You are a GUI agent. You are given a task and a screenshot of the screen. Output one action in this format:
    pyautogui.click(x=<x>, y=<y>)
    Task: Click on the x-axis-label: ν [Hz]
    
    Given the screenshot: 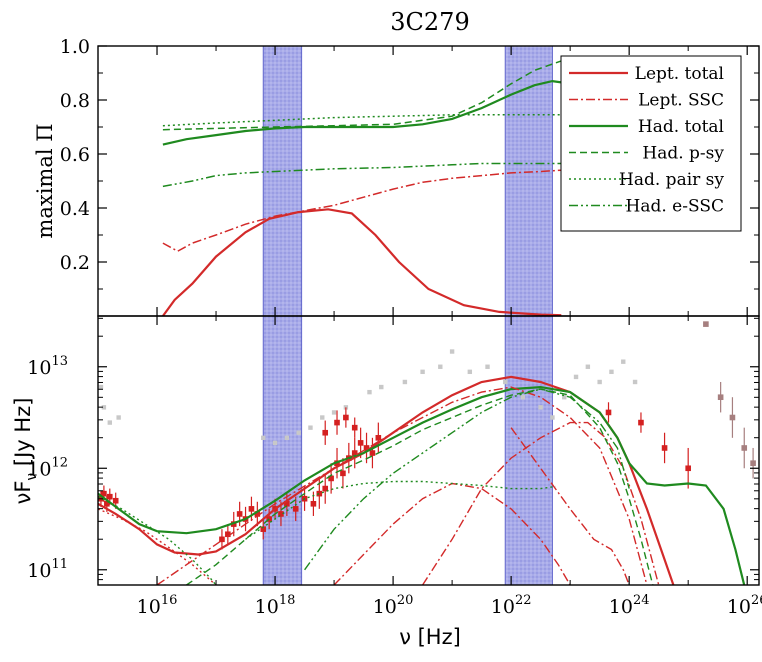 What is the action you would take?
    pyautogui.click(x=430, y=637)
    